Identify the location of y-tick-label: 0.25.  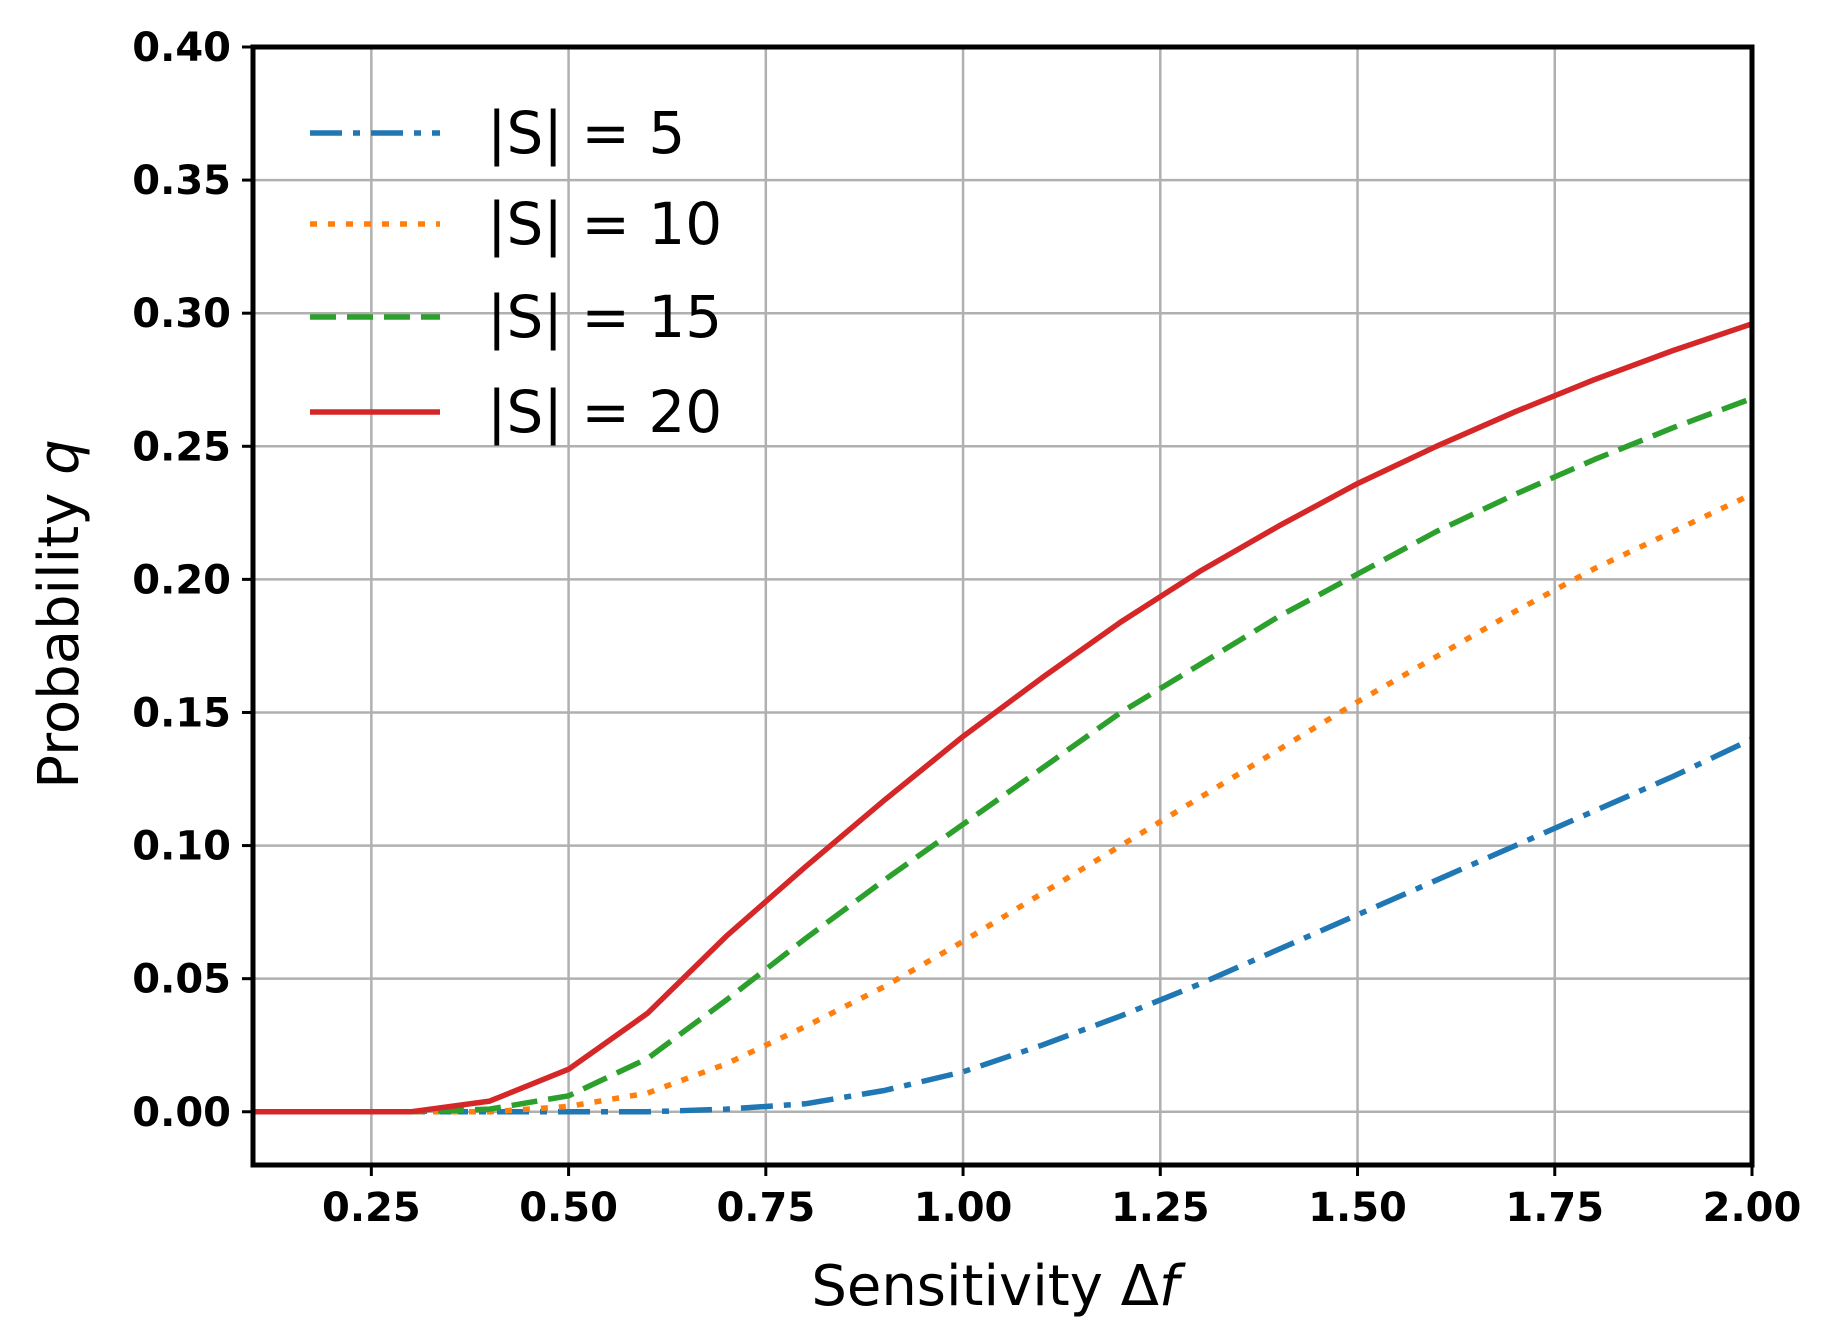
(181, 447).